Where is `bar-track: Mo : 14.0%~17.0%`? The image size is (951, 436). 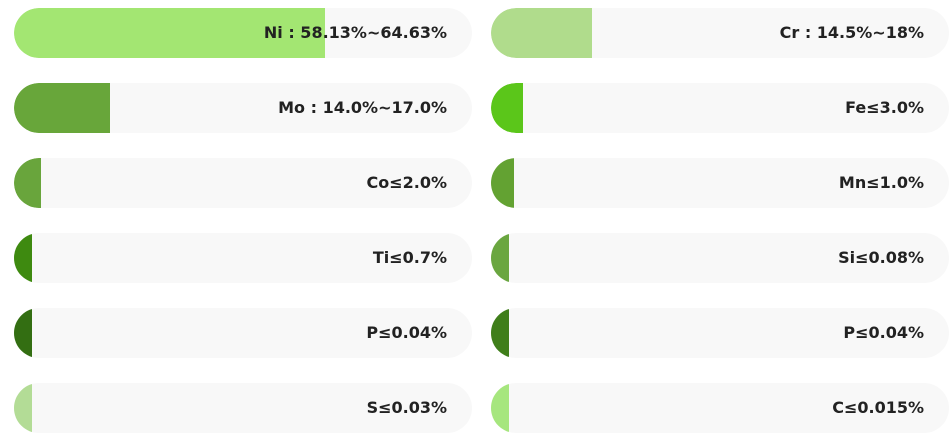 bar-track: Mo : 14.0%~17.0% is located at coordinates (243, 108).